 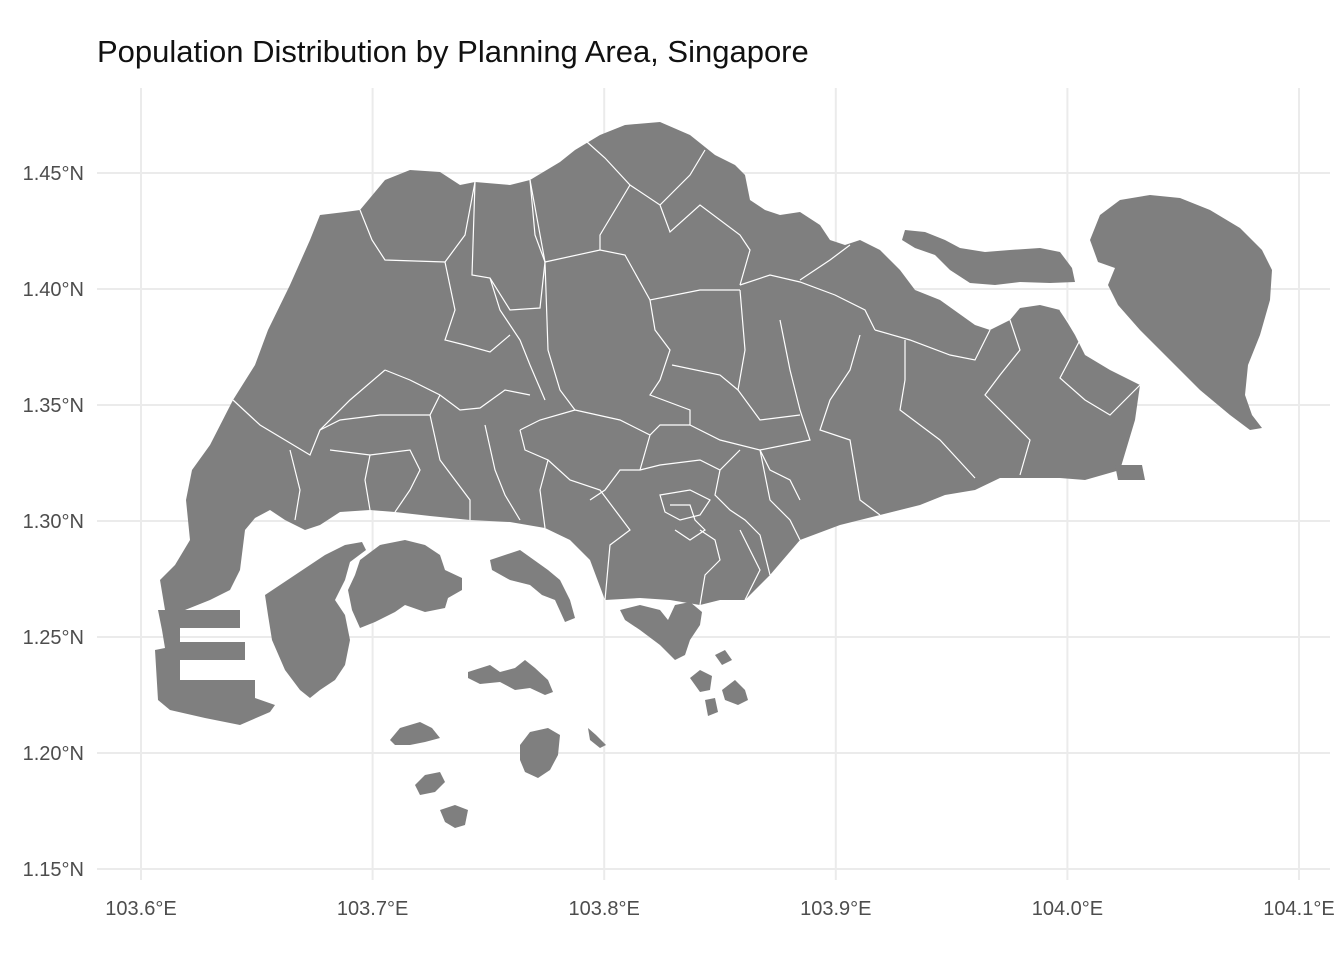 I want to click on x-tick-label: 103.8°E, so click(x=604, y=909).